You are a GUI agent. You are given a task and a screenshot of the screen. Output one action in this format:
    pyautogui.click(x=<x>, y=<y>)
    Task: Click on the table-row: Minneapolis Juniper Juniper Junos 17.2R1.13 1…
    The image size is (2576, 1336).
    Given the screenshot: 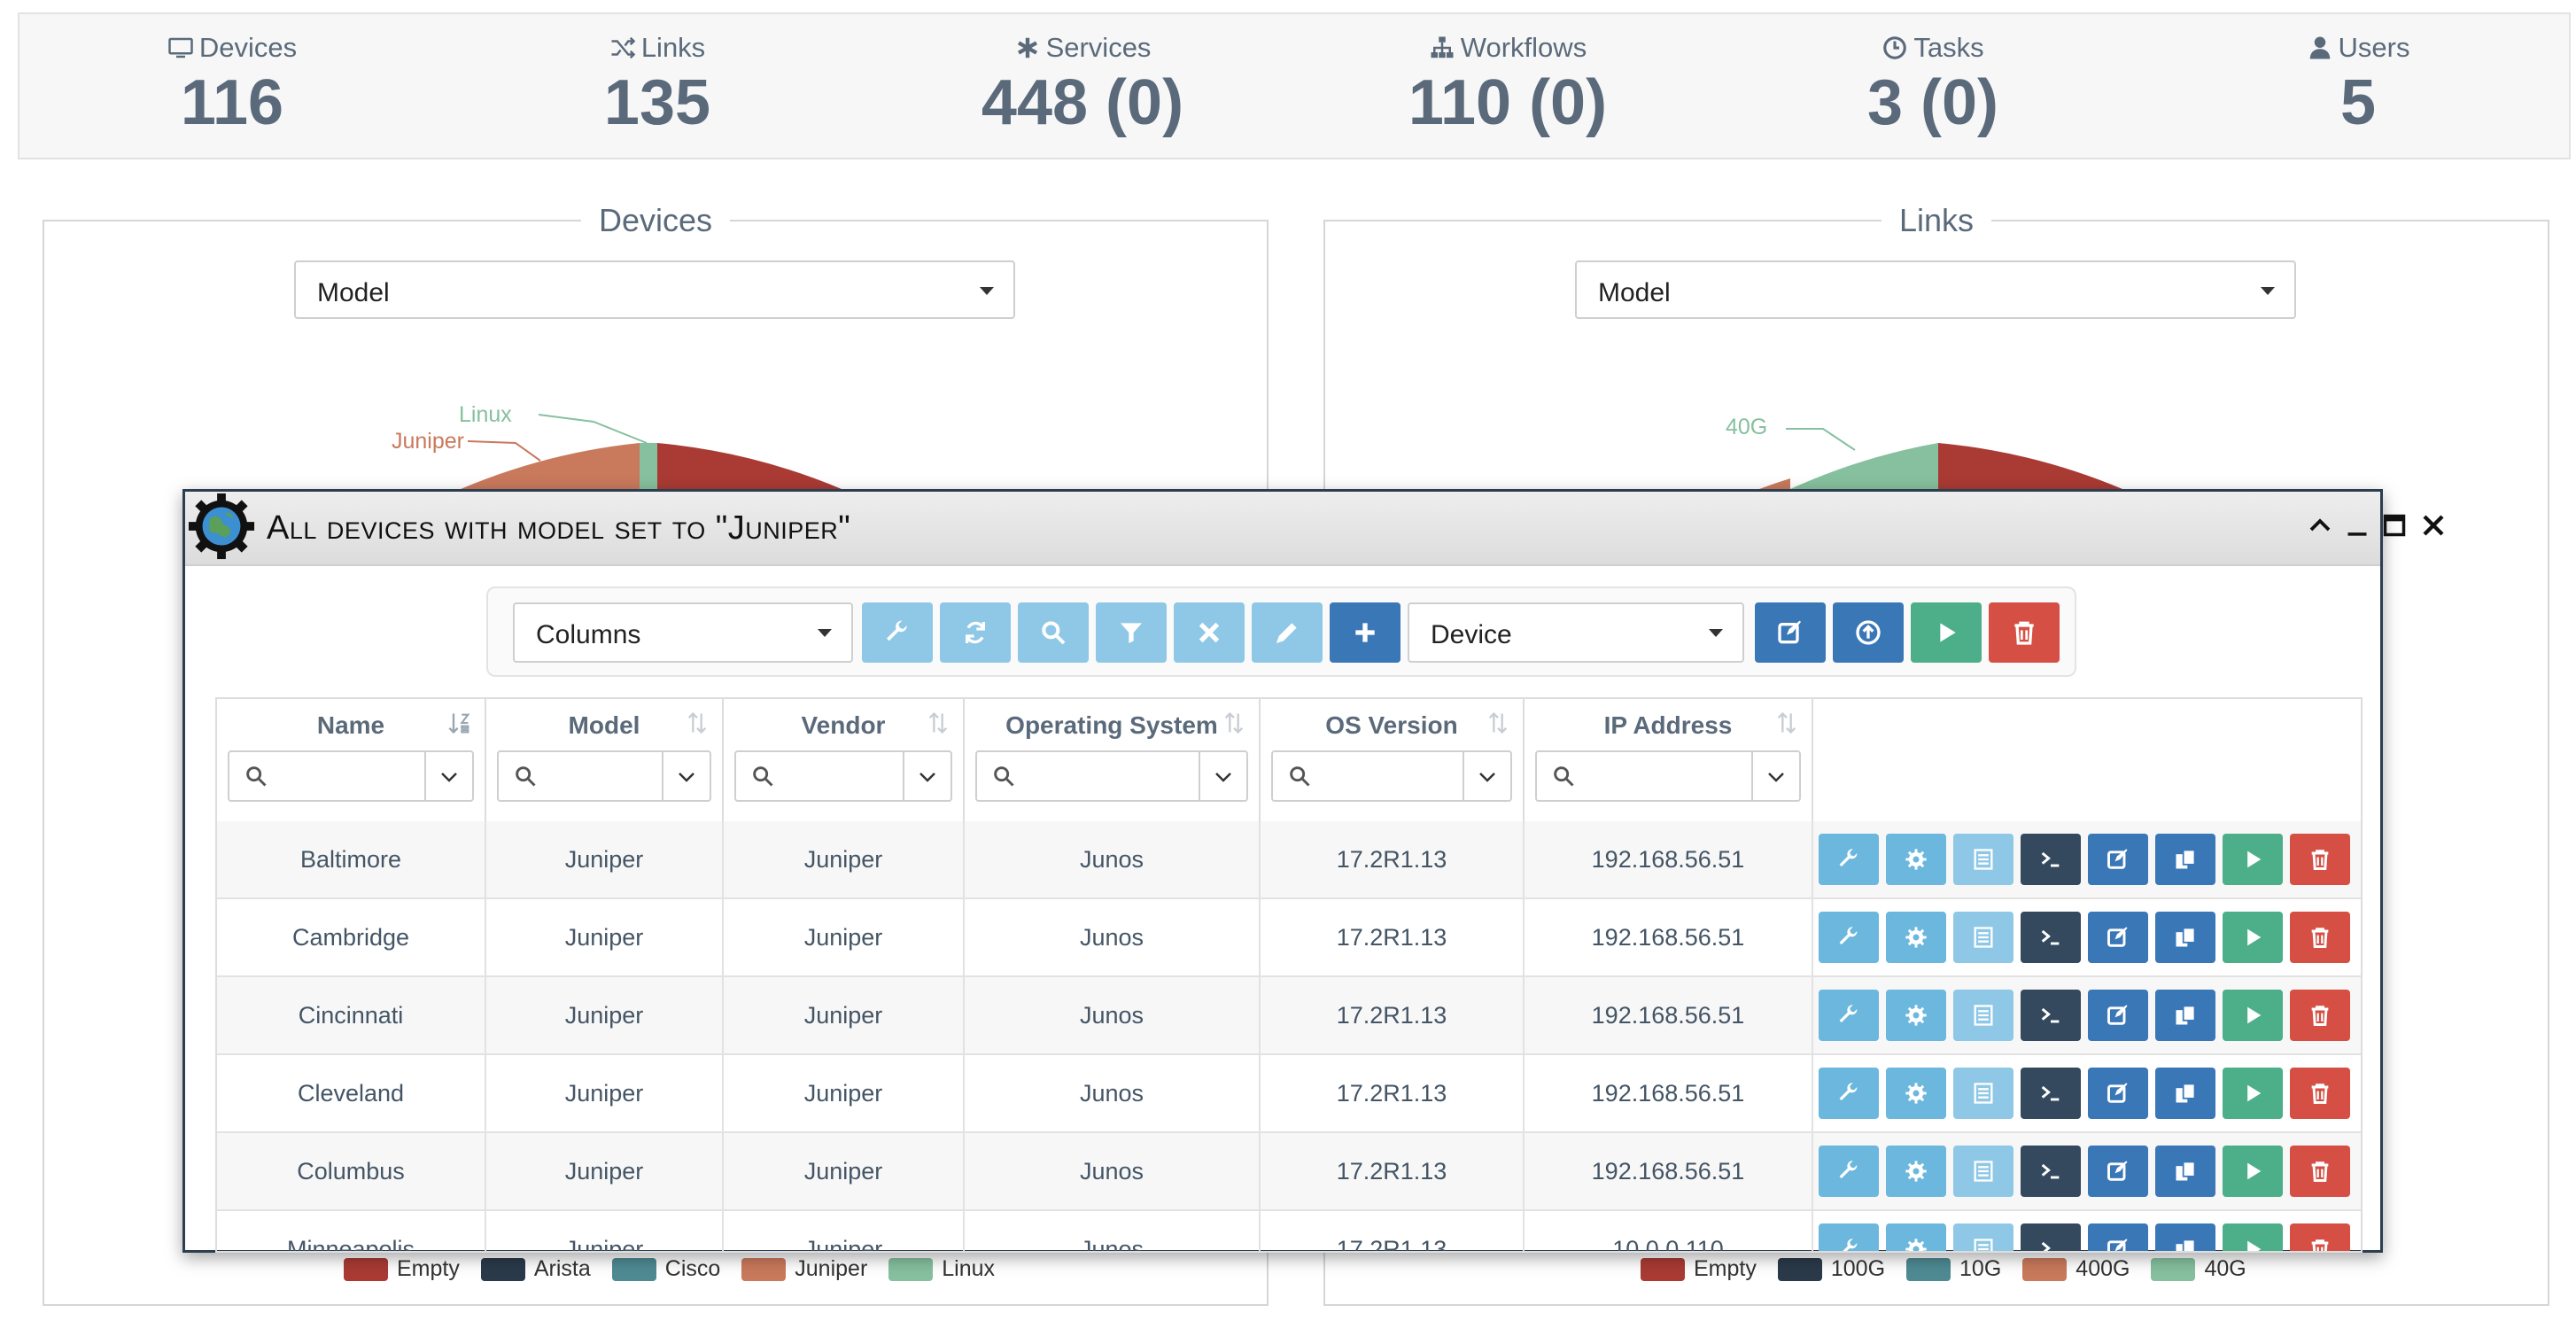 What is the action you would take?
    pyautogui.click(x=1289, y=1231)
    